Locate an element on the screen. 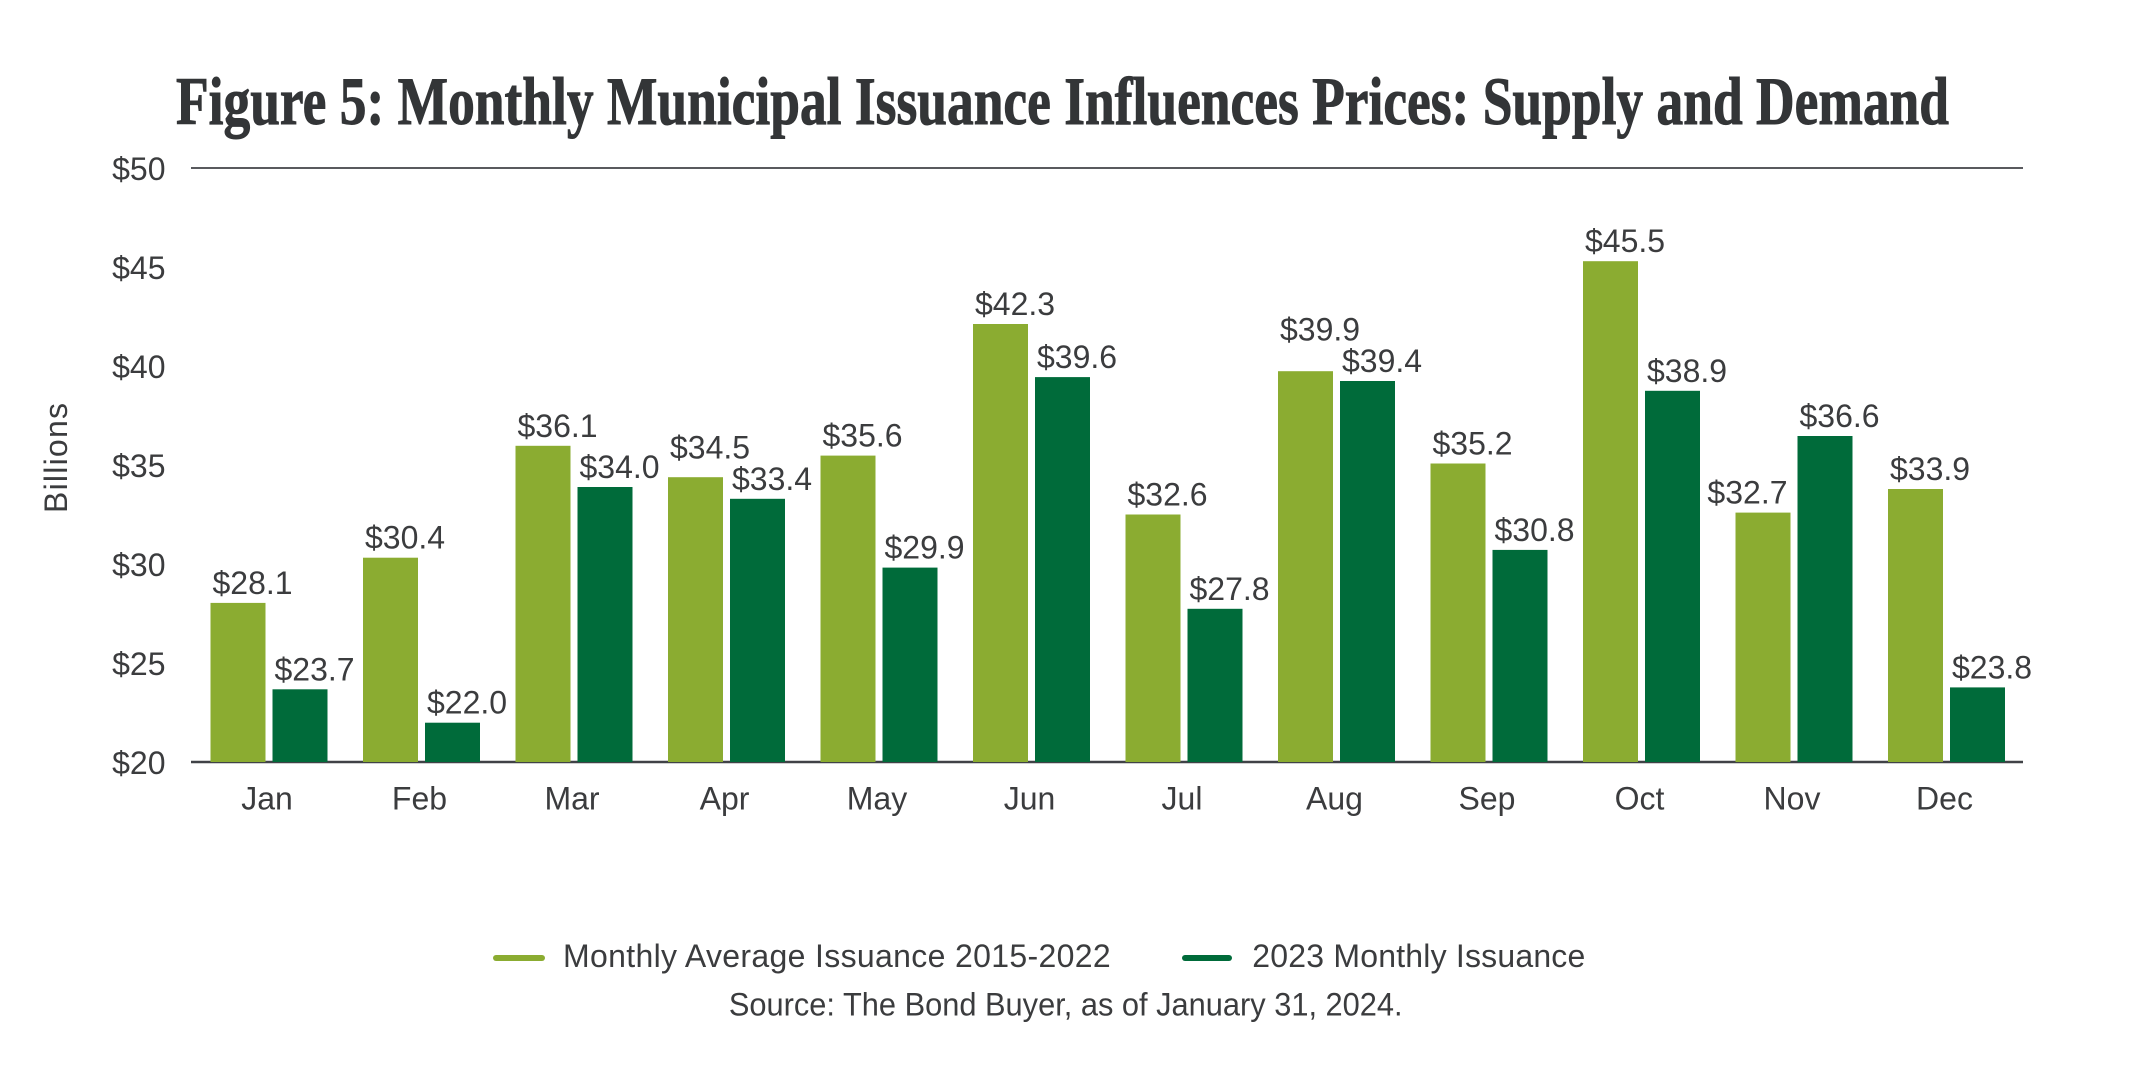 This screenshot has width=2134, height=1067. svg-text: $45 is located at coordinates (138, 268).